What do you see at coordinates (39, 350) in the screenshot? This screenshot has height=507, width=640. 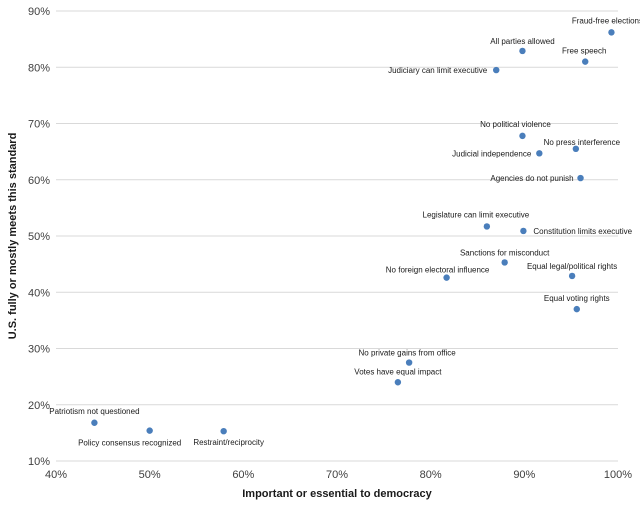 I see `y-tick-label: 30%` at bounding box center [39, 350].